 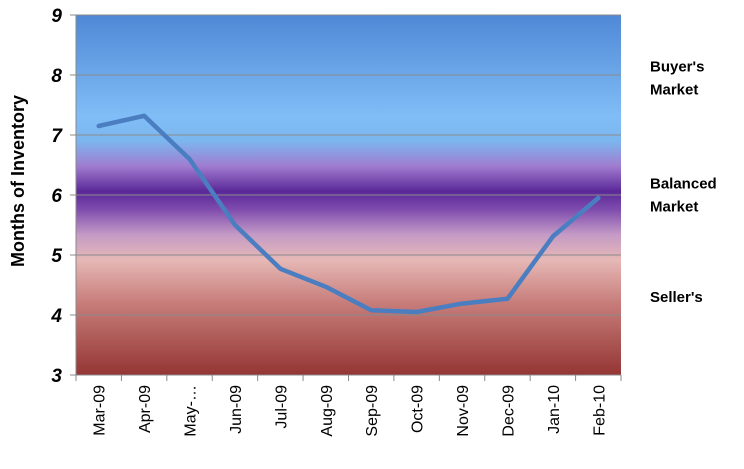 I want to click on y-tick-label: 9, so click(x=56, y=16).